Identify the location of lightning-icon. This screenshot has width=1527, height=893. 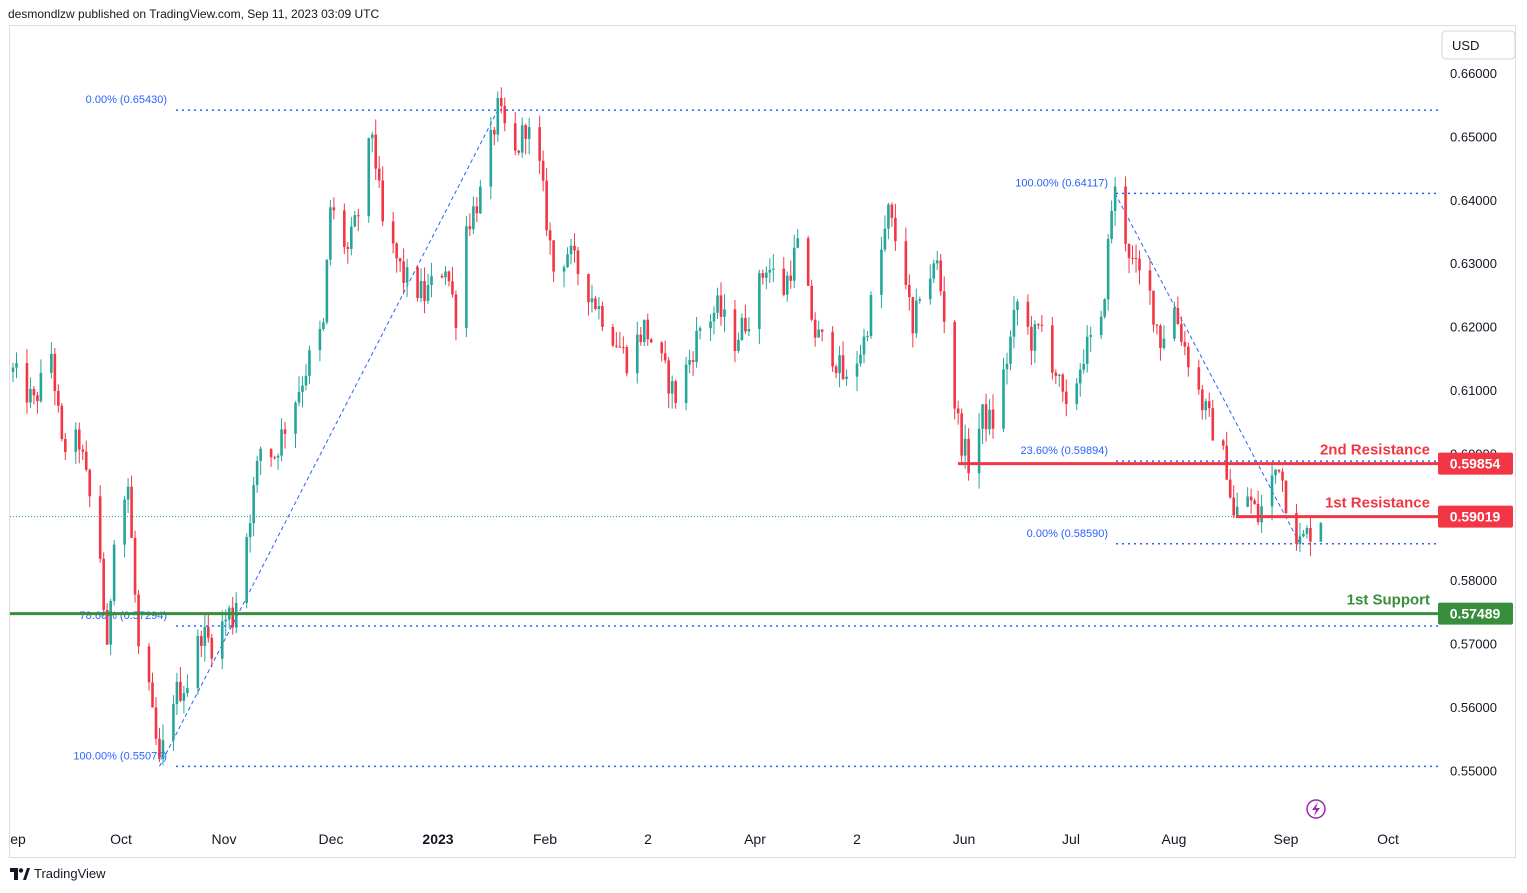
(1316, 809).